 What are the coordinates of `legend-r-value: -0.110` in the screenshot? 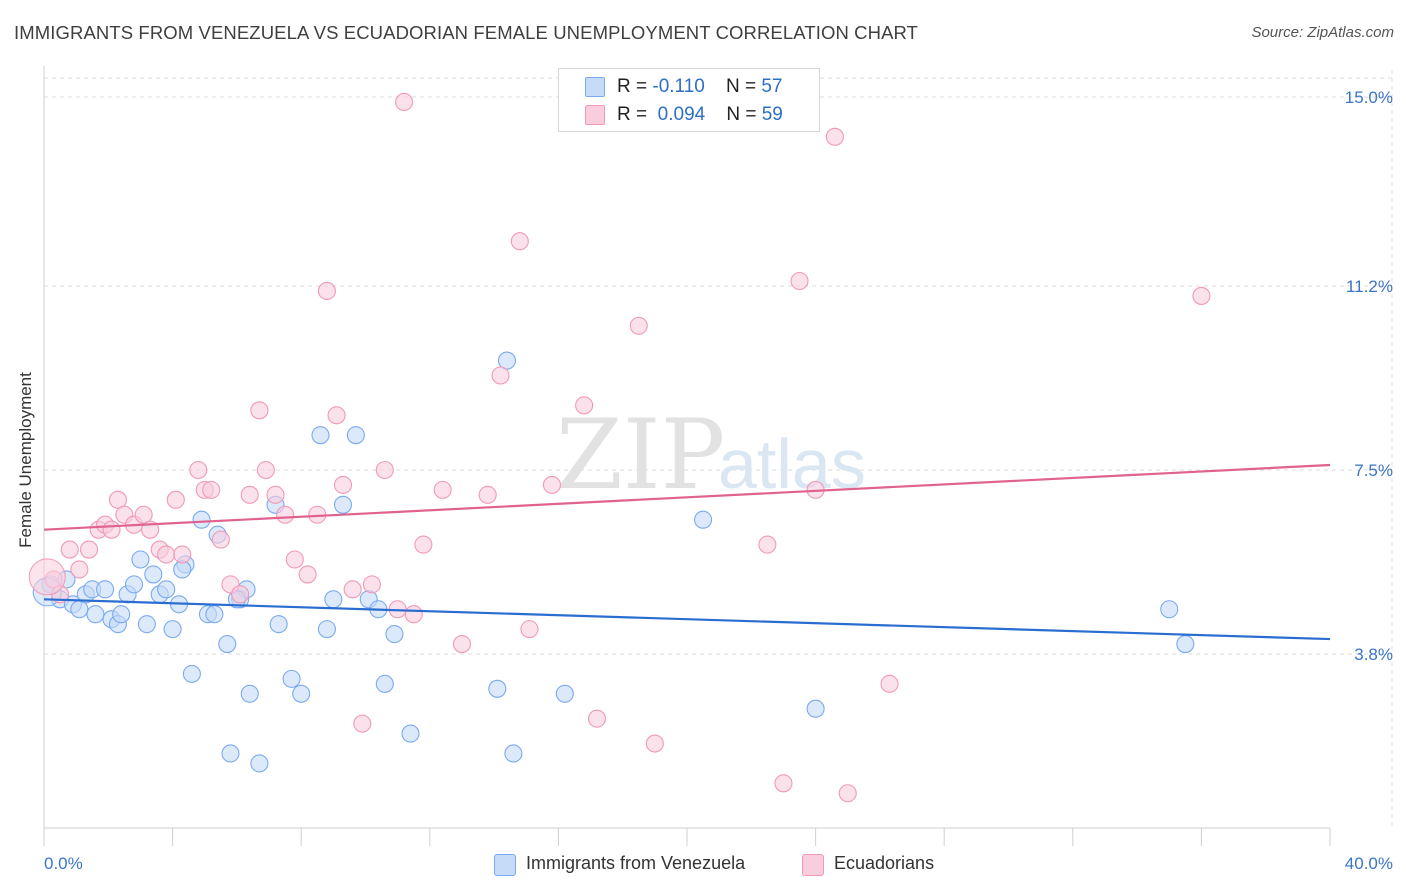 It's located at (678, 86).